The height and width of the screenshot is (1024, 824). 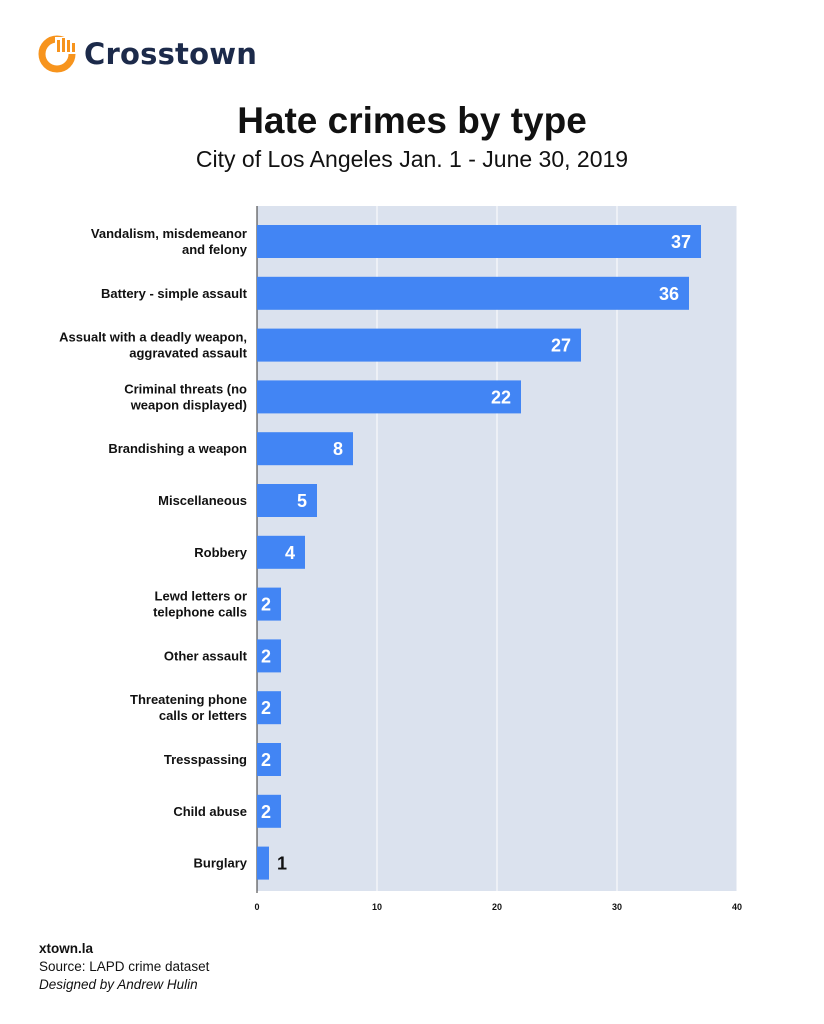 What do you see at coordinates (290, 553) in the screenshot?
I see `data-label: 4` at bounding box center [290, 553].